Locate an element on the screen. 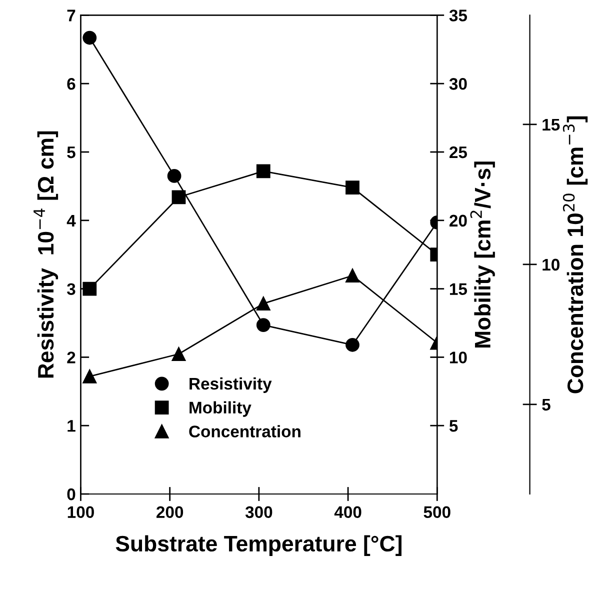 Image resolution: width=598 pixels, height=608 pixels. y3-tick-label: 15 is located at coordinates (551, 124).